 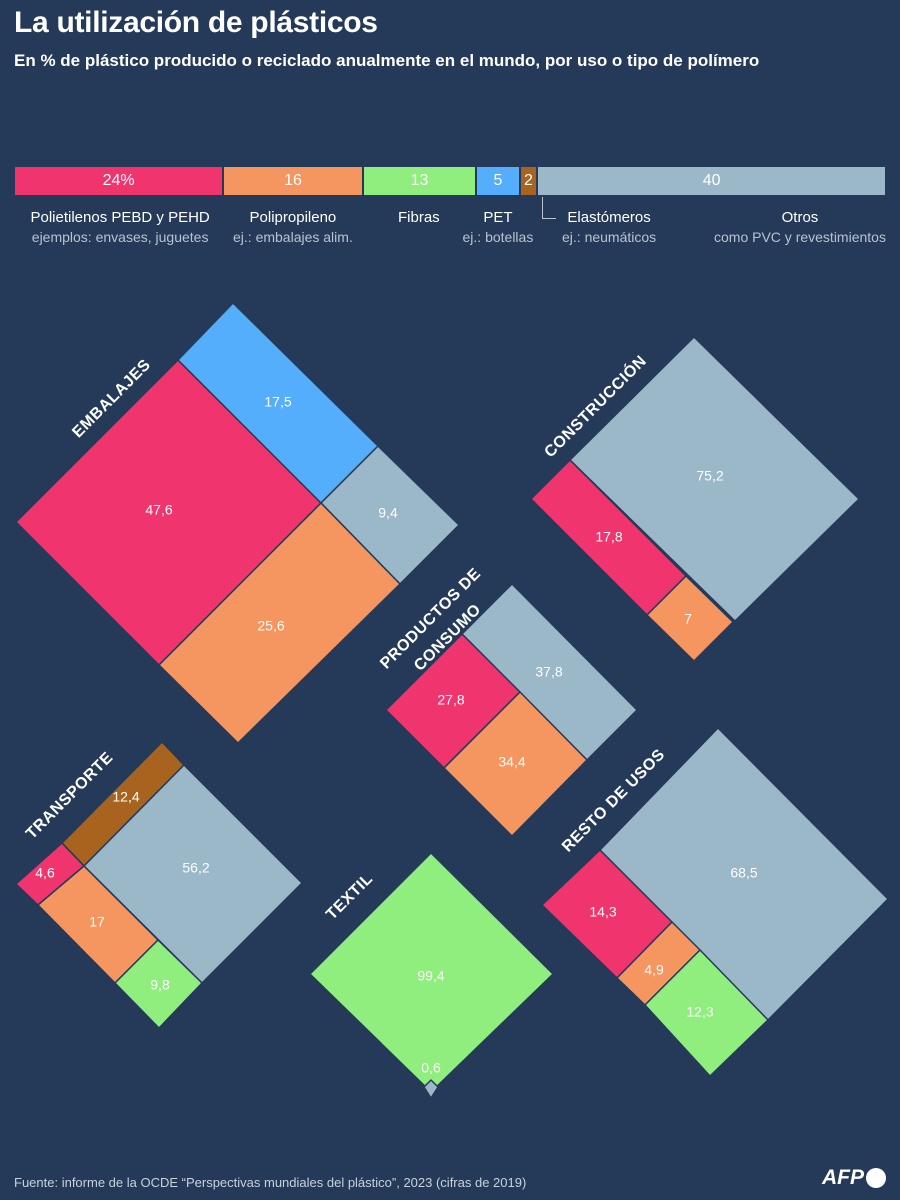 What do you see at coordinates (528, 181) in the screenshot?
I see `bar-segment-elastomeros: 2` at bounding box center [528, 181].